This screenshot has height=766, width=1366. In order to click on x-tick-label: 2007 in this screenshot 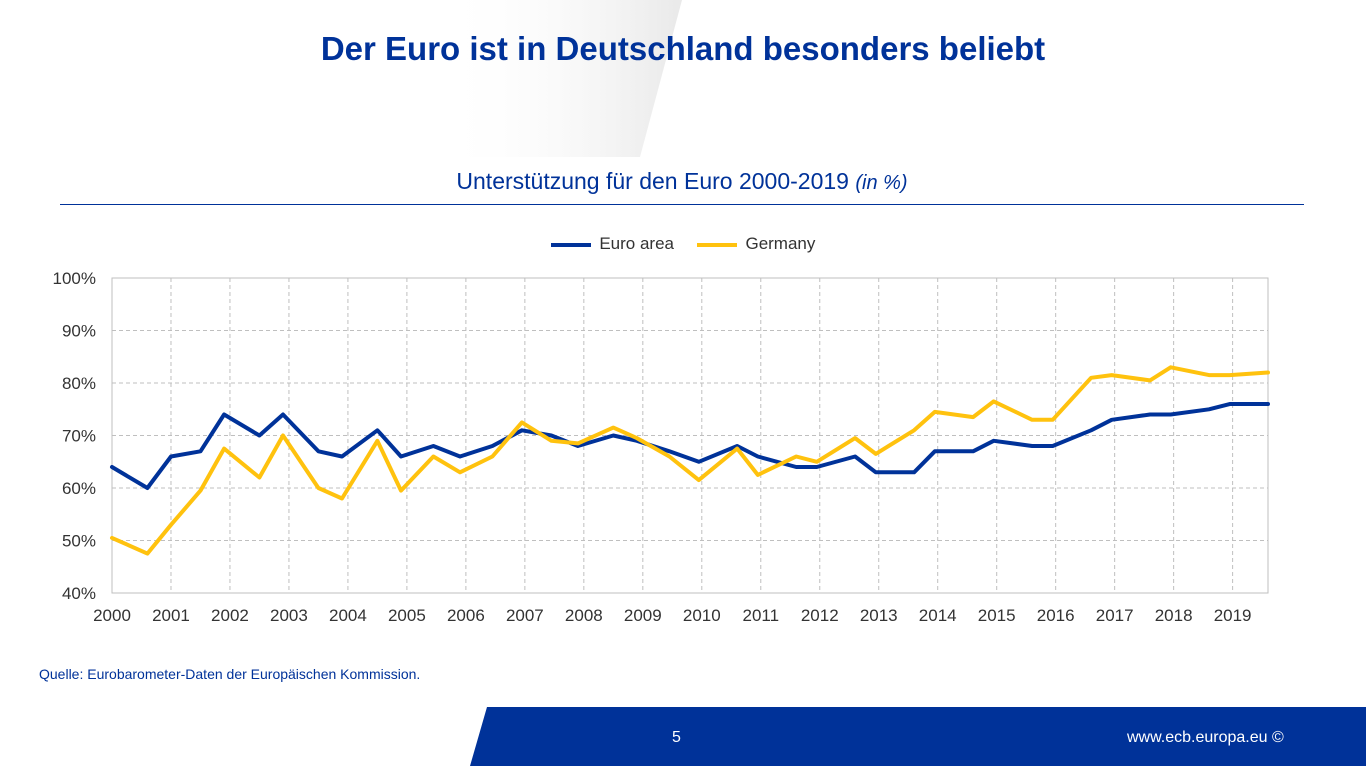, I will do `click(525, 615)`.